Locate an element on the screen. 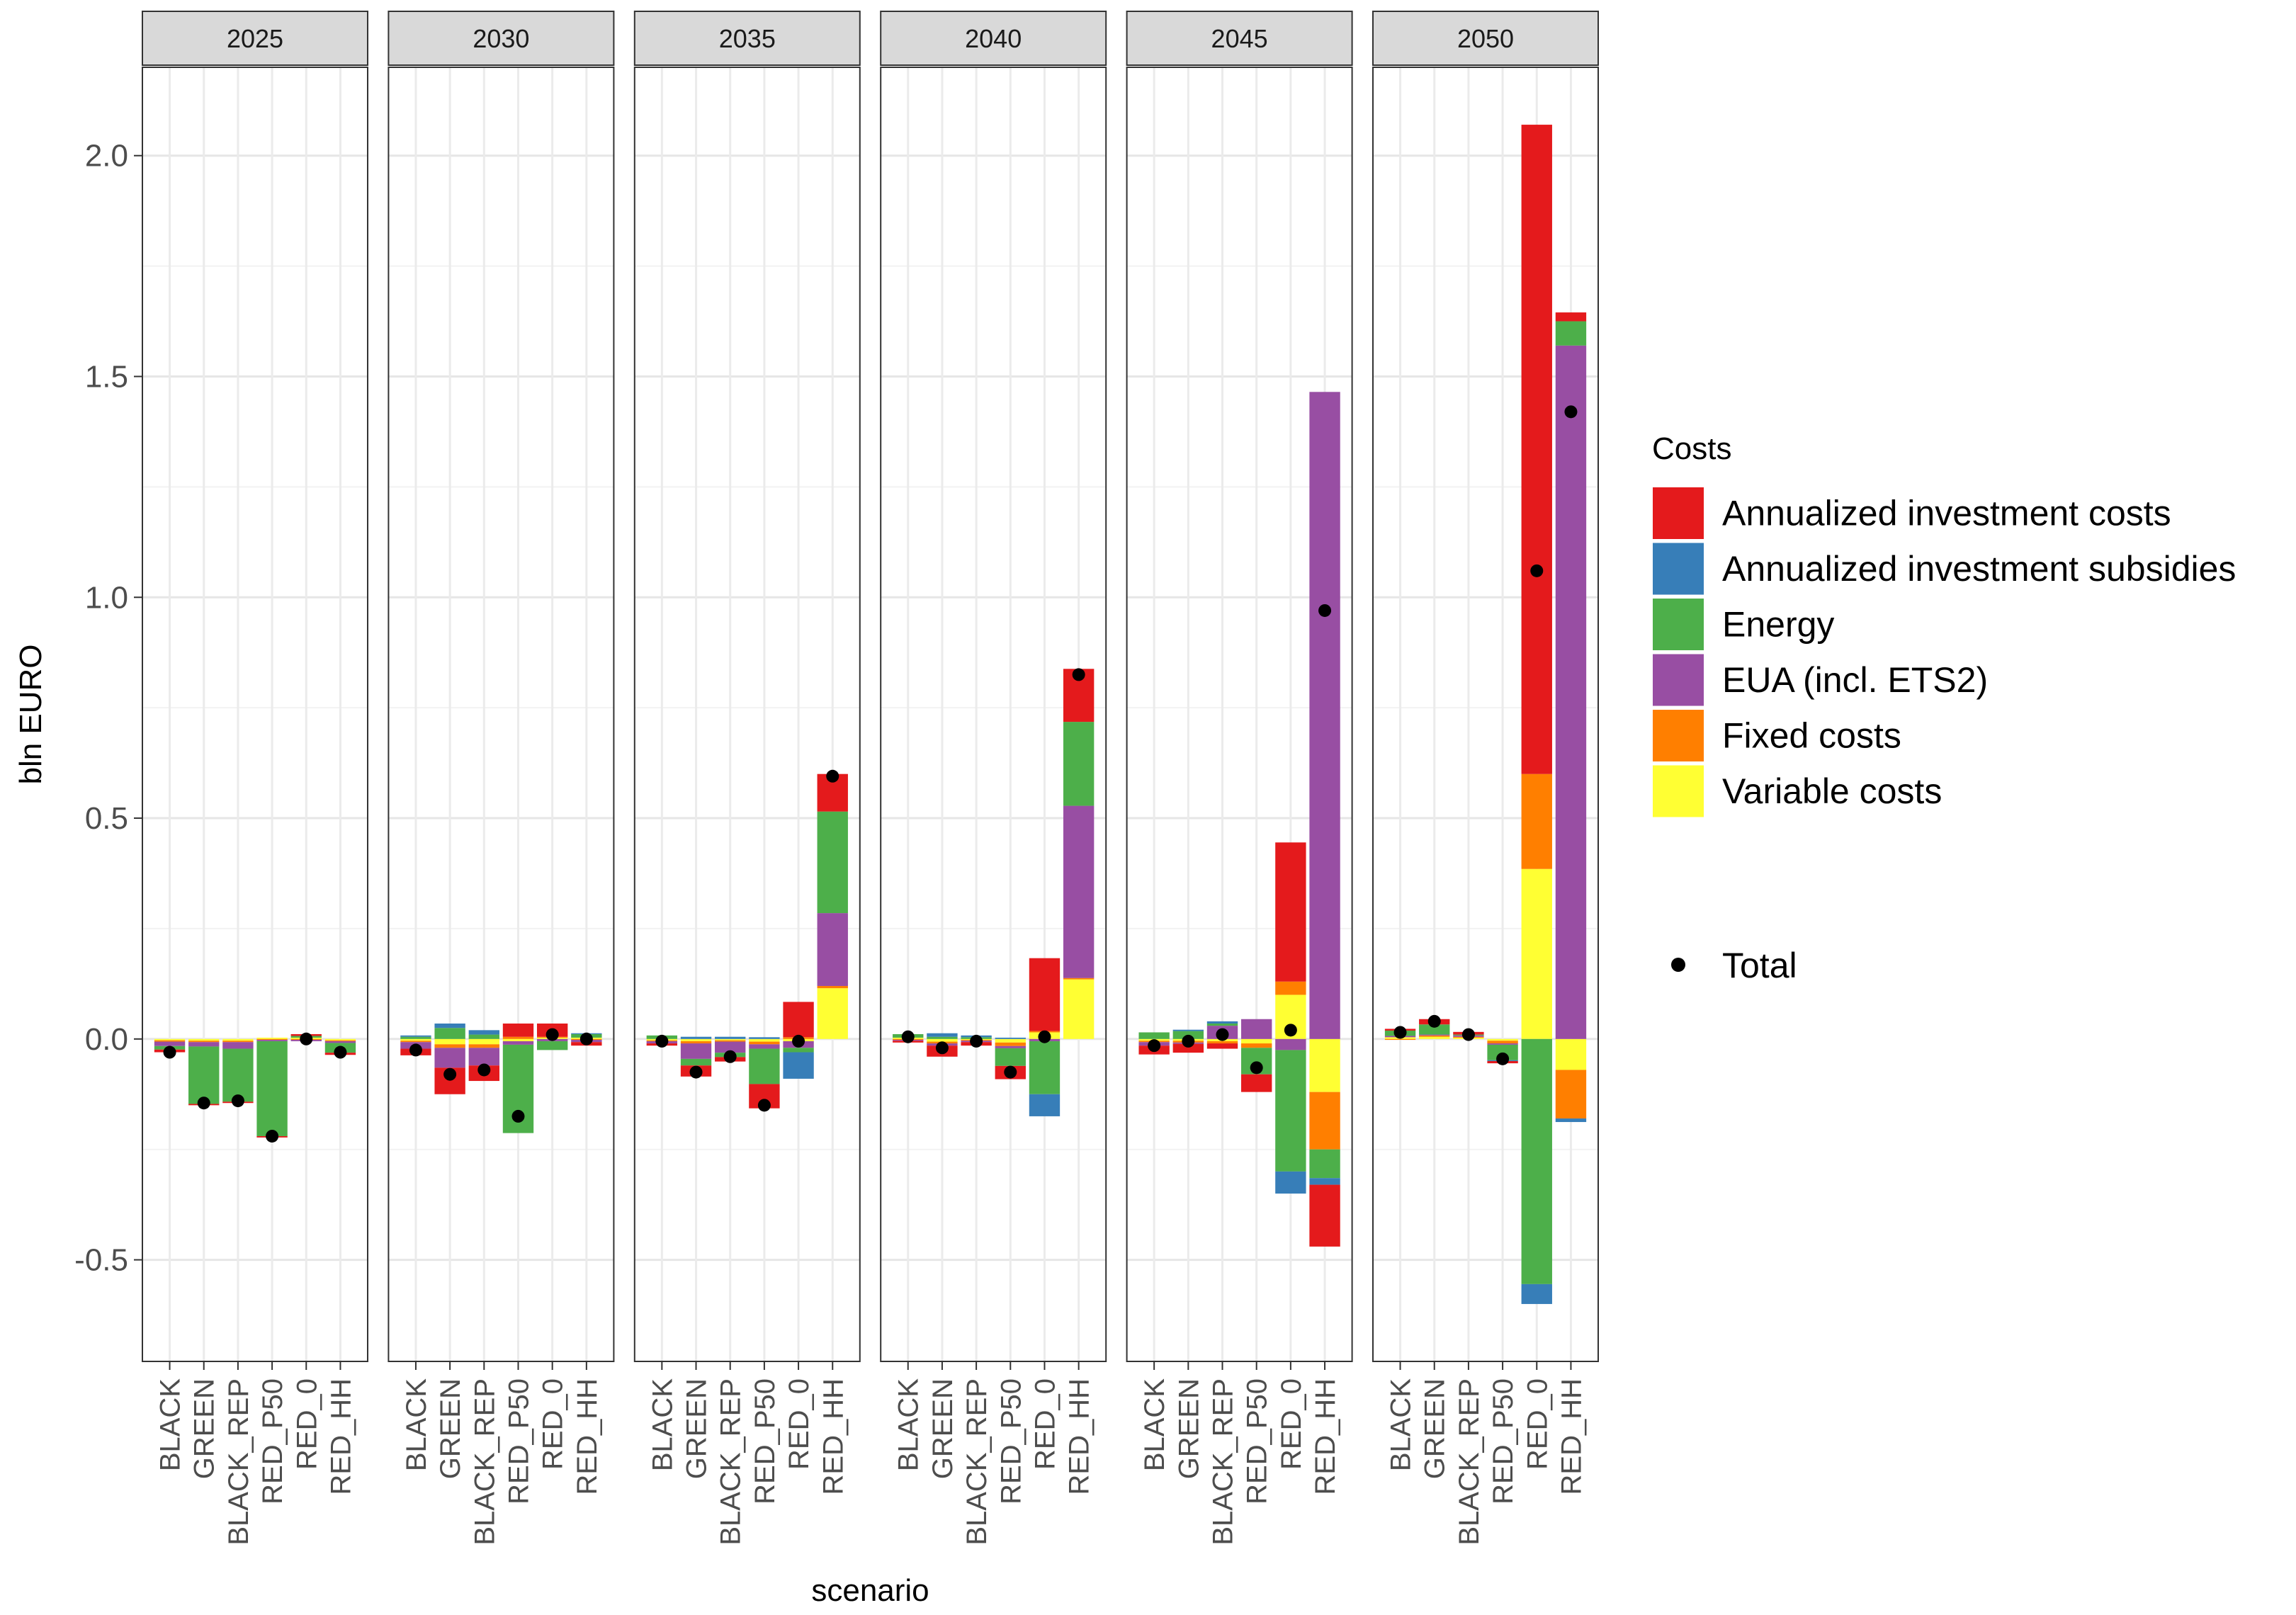 The height and width of the screenshot is (1615, 2296). legend-label: EUA (incl. ETS2) is located at coordinates (1855, 680).